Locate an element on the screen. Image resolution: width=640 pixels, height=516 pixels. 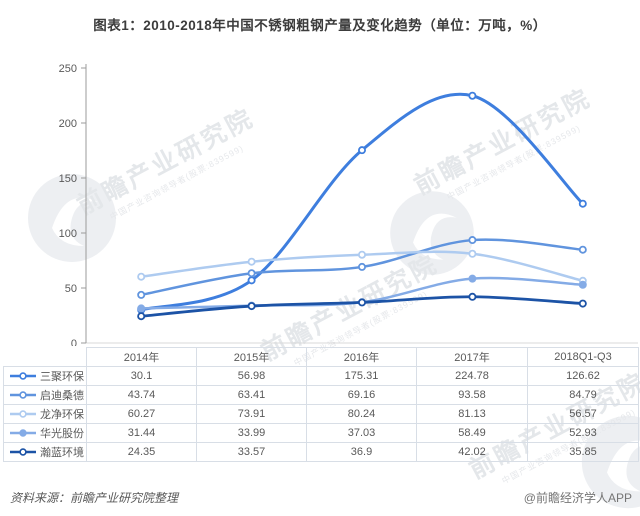
legend-cell: 启迪桑德 is located at coordinates (45, 395).